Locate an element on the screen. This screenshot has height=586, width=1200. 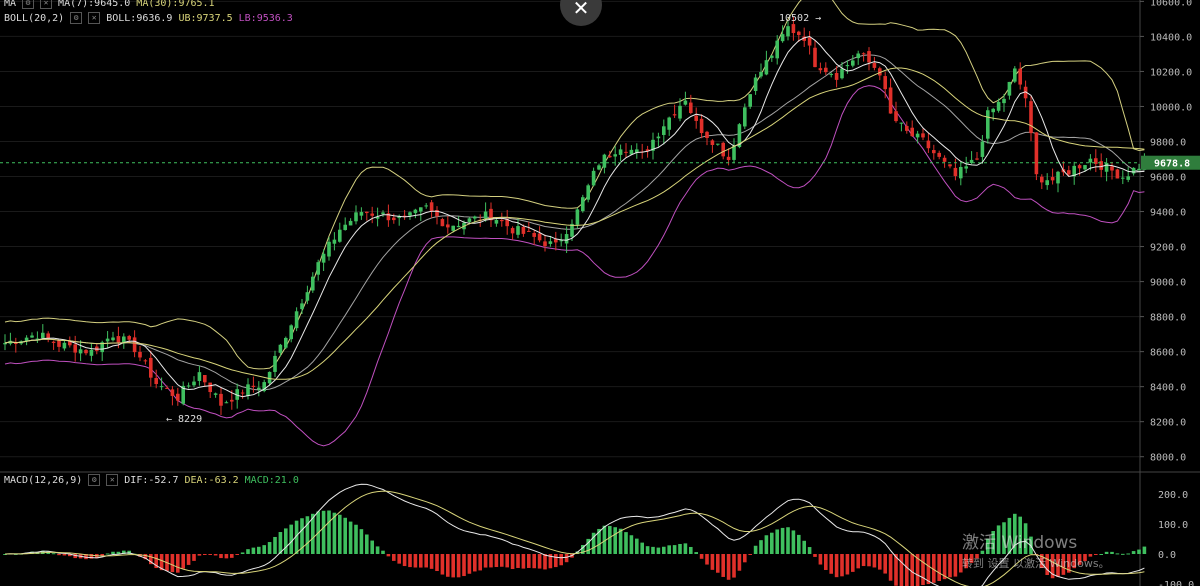
macd-label: MACD(12,26,9) is located at coordinates (43, 480).